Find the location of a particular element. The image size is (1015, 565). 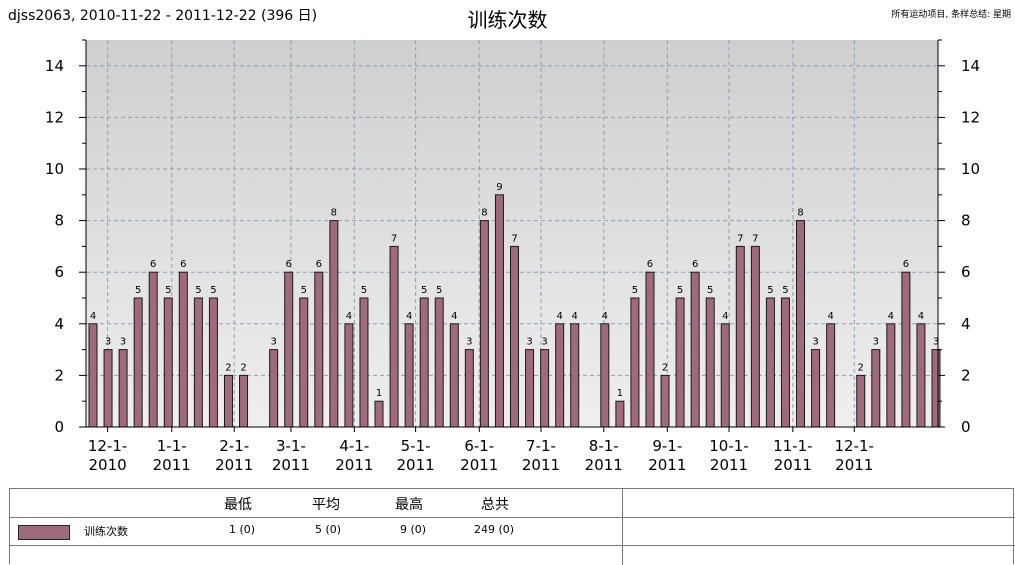

value-avg: 5 (0) is located at coordinates (328, 529).